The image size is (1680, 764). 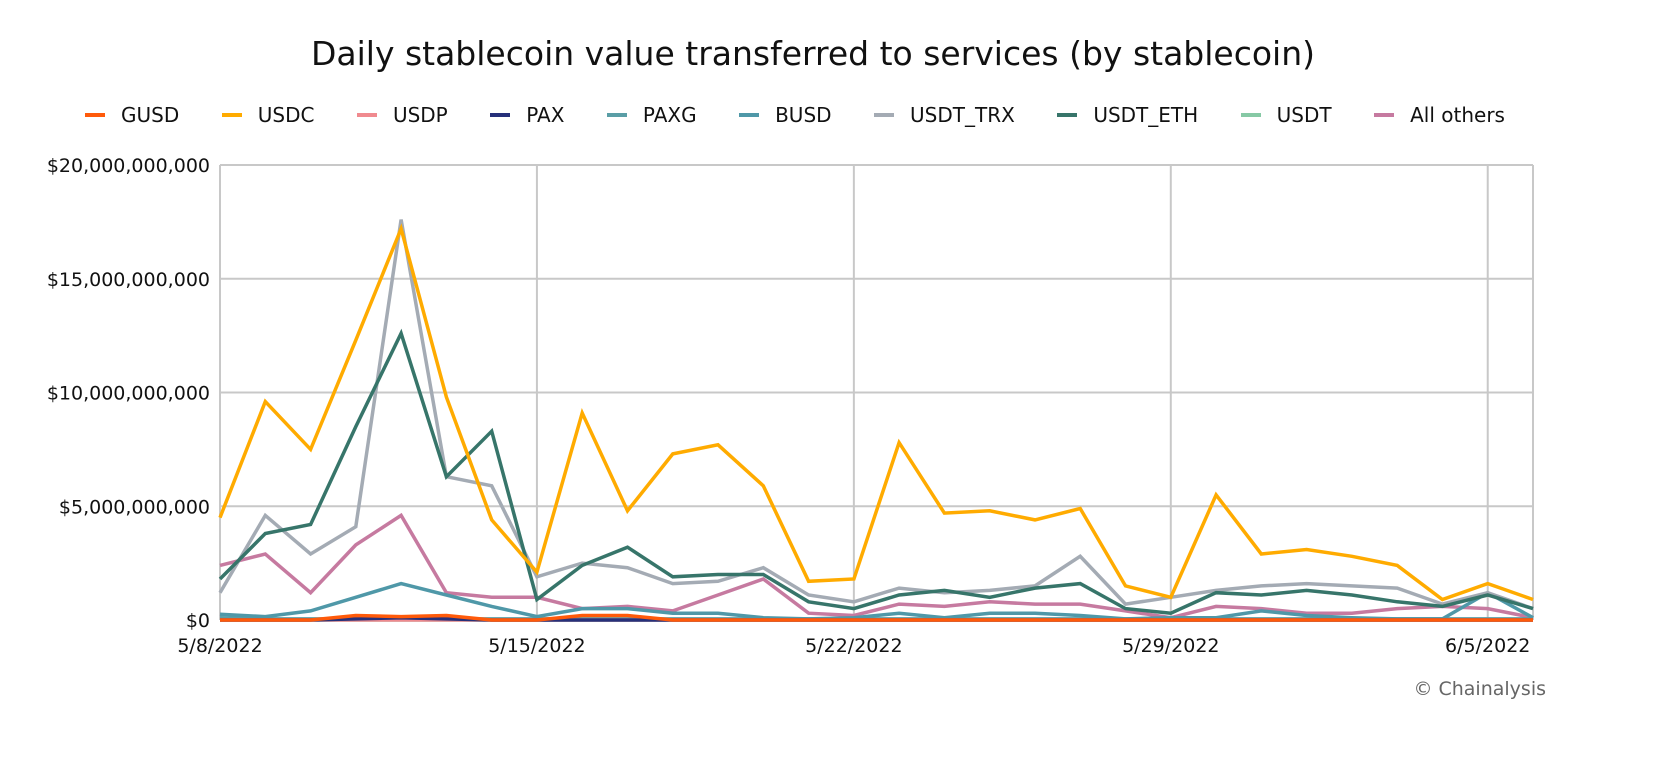 I want to click on y-tick-label: $20,000,000,000, so click(x=128, y=166).